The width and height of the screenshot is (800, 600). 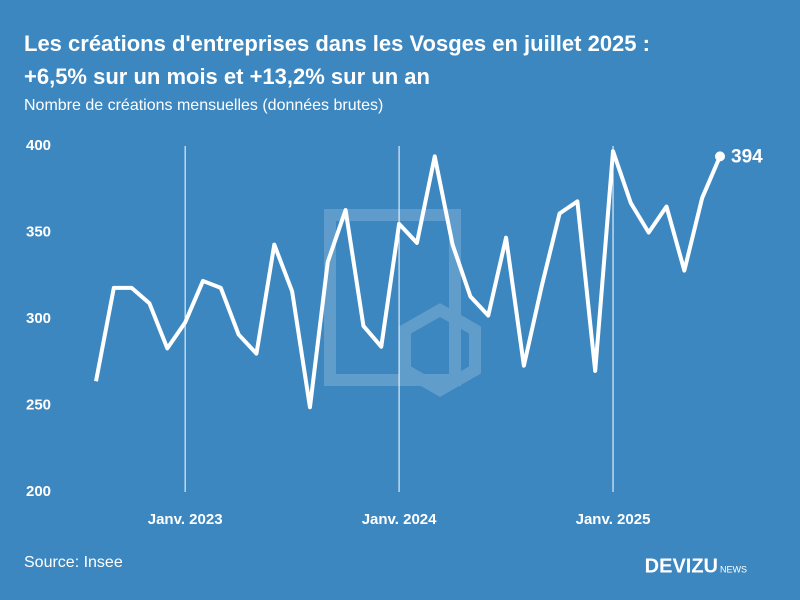 I want to click on x-tick-label: Janv. 2024, so click(x=399, y=519).